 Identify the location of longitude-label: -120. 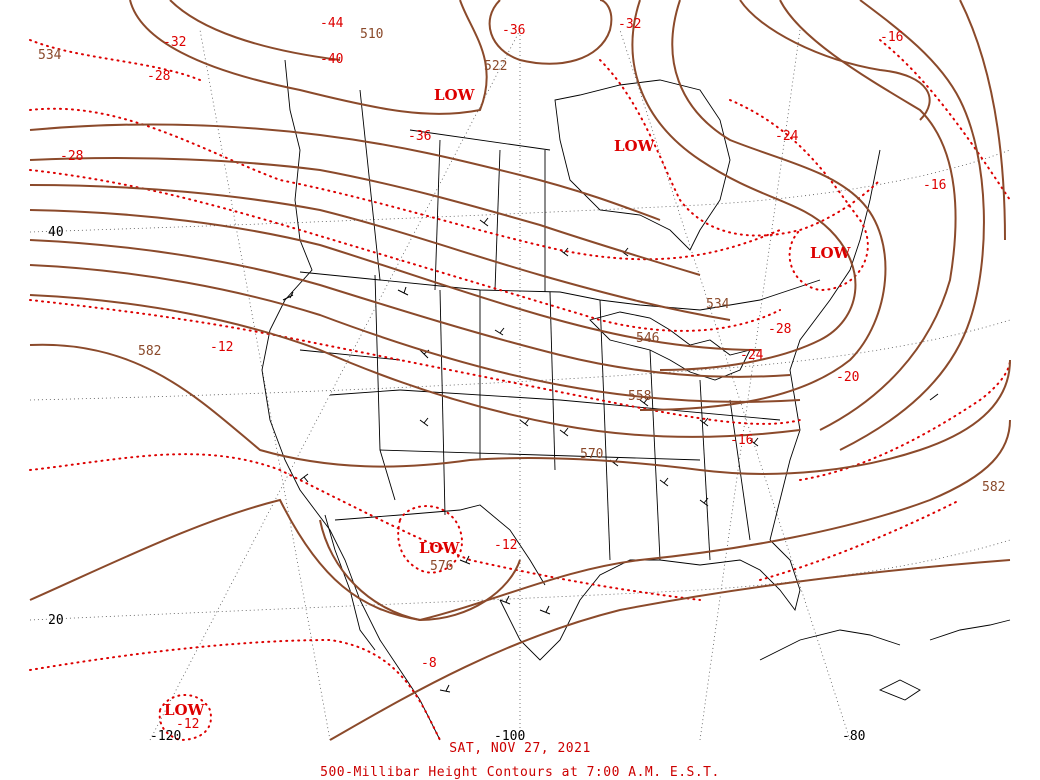
(165, 736).